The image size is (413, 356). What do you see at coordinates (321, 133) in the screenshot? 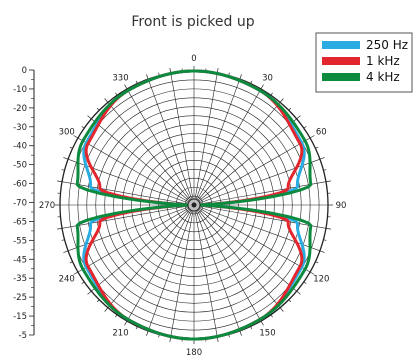
I see `angle-label: 60` at bounding box center [321, 133].